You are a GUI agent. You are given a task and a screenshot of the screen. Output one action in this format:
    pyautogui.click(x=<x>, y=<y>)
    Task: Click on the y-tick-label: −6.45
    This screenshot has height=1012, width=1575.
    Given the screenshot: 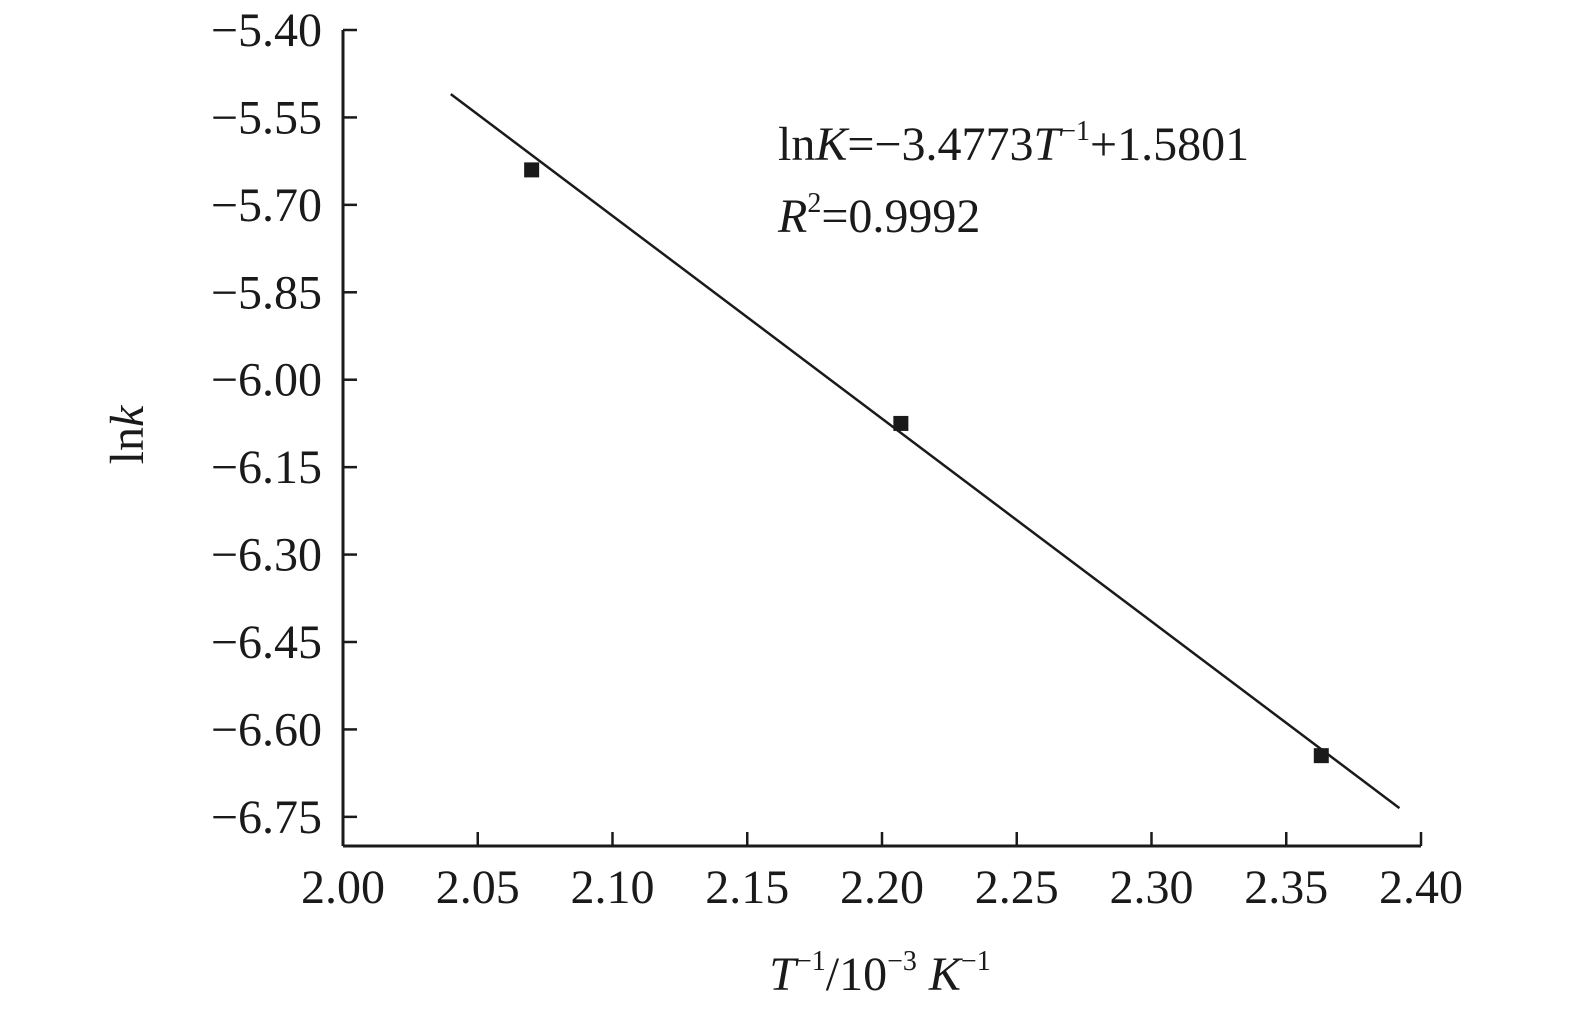 What is the action you would take?
    pyautogui.click(x=266, y=642)
    